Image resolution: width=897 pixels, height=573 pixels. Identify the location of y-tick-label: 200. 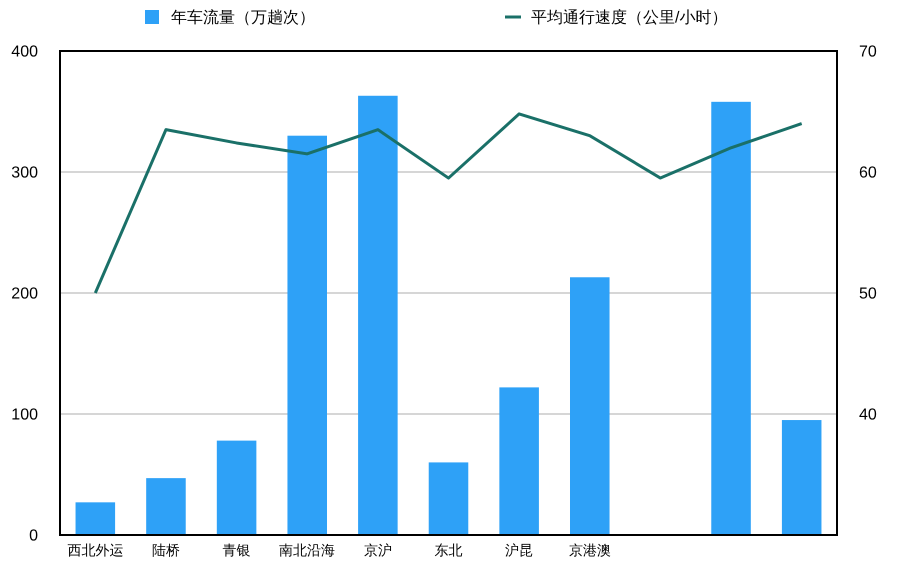
(24, 294).